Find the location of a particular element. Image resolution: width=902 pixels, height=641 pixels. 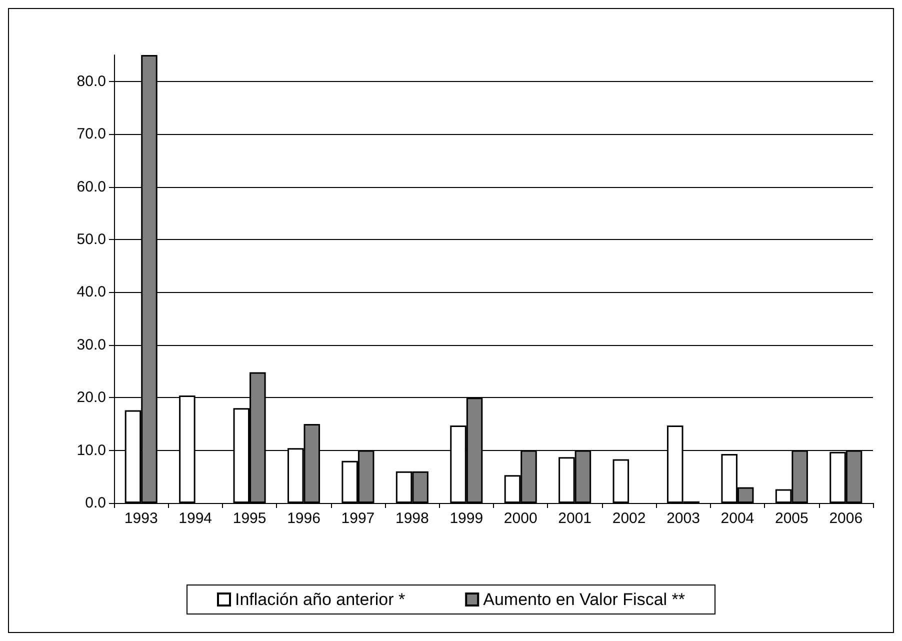

x-tick-label: 2000 is located at coordinates (521, 518).